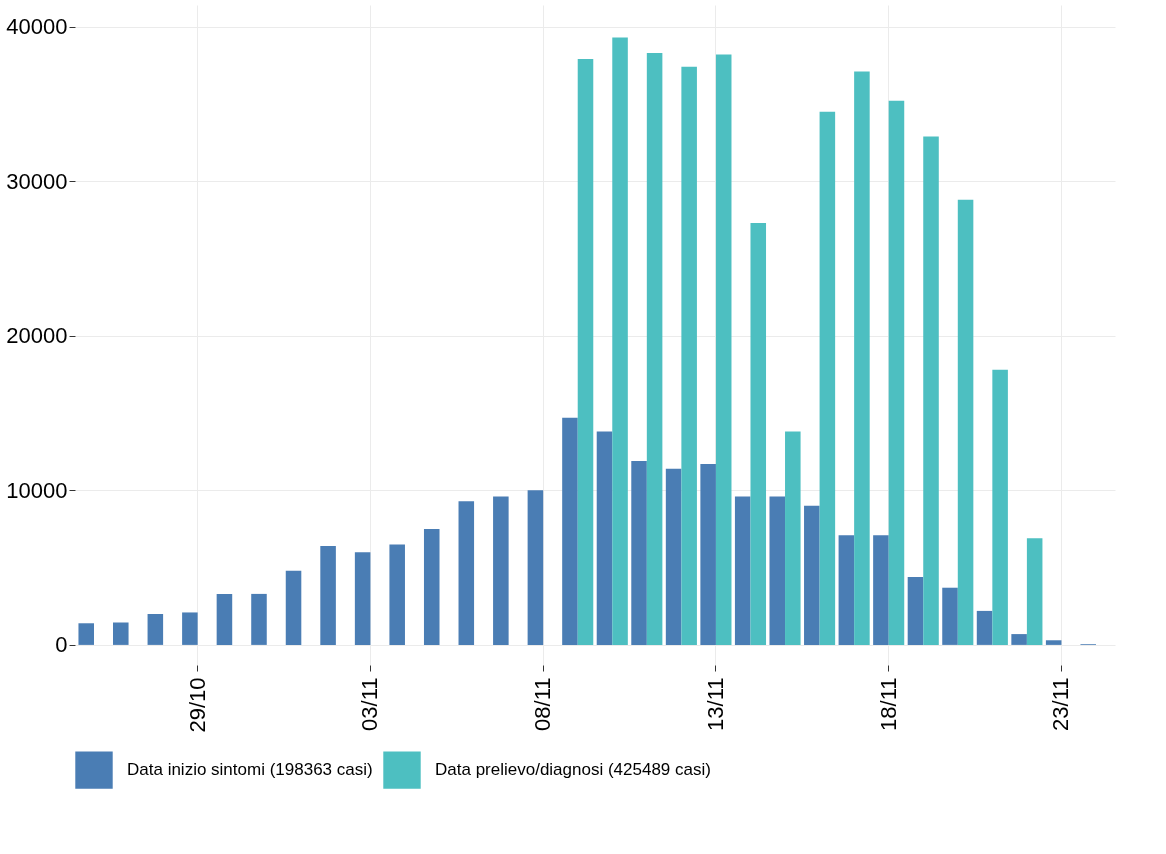 The height and width of the screenshot is (854, 1166). Describe the element at coordinates (37, 181) in the screenshot. I see `y-tick-label: 30000` at that location.